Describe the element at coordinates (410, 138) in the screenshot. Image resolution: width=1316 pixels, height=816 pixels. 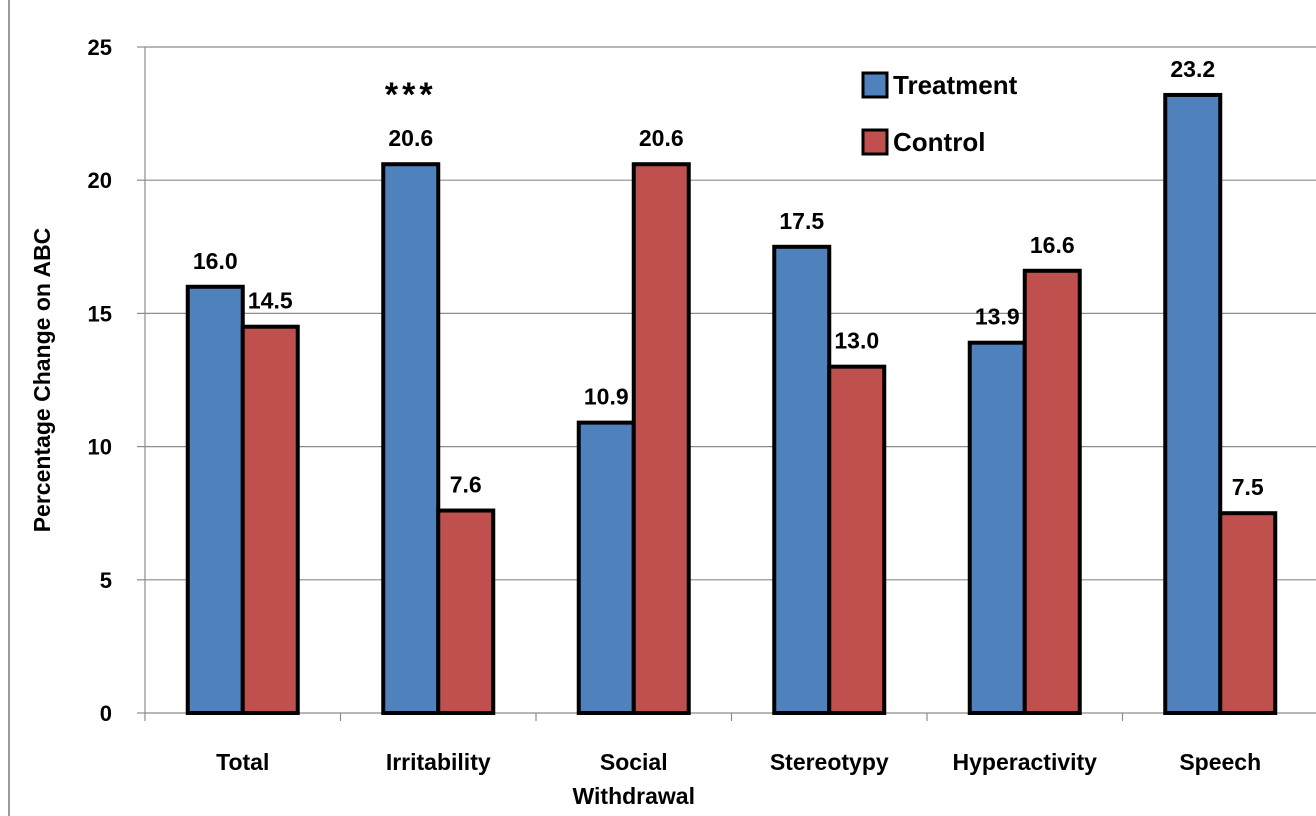
I see `data-label-treatment-irritability: 20.6` at that location.